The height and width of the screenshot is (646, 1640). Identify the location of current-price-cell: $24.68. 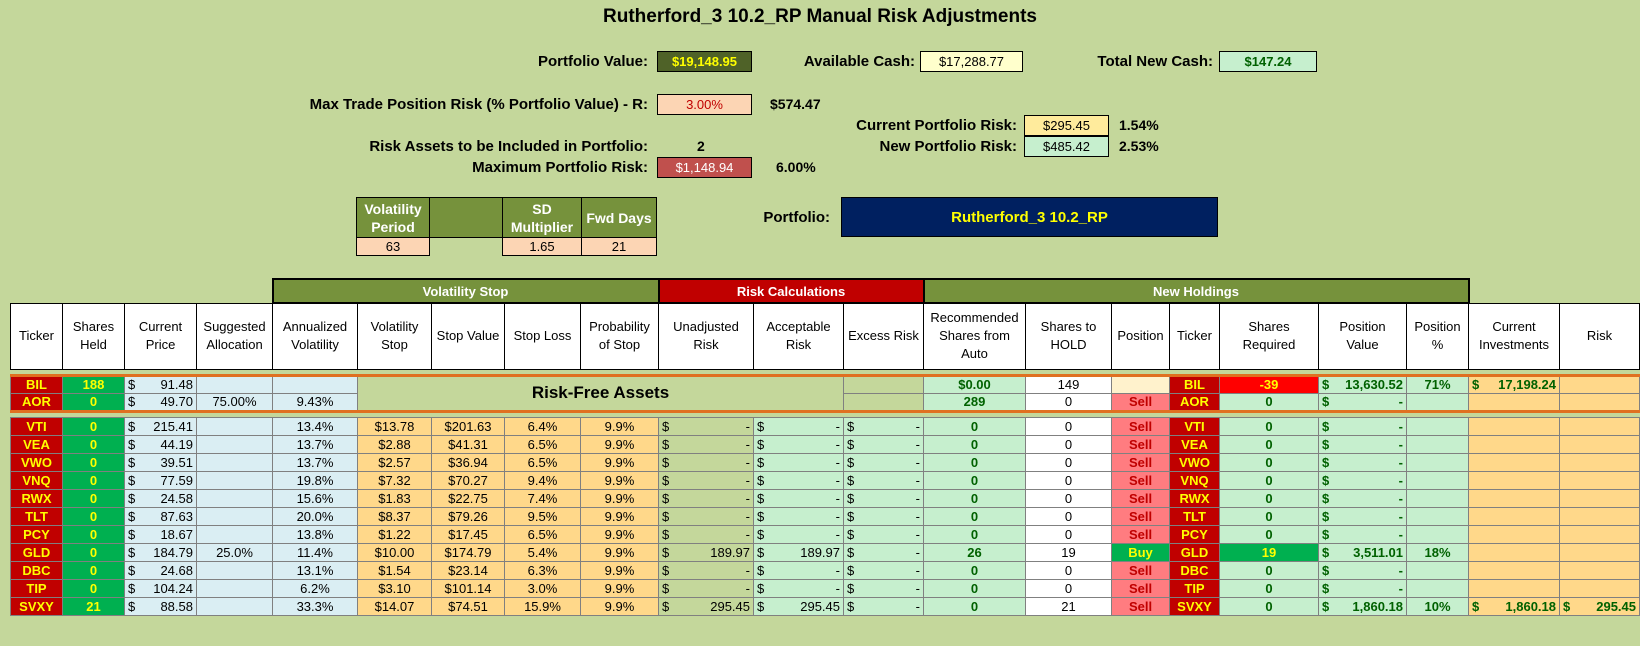
(160, 570).